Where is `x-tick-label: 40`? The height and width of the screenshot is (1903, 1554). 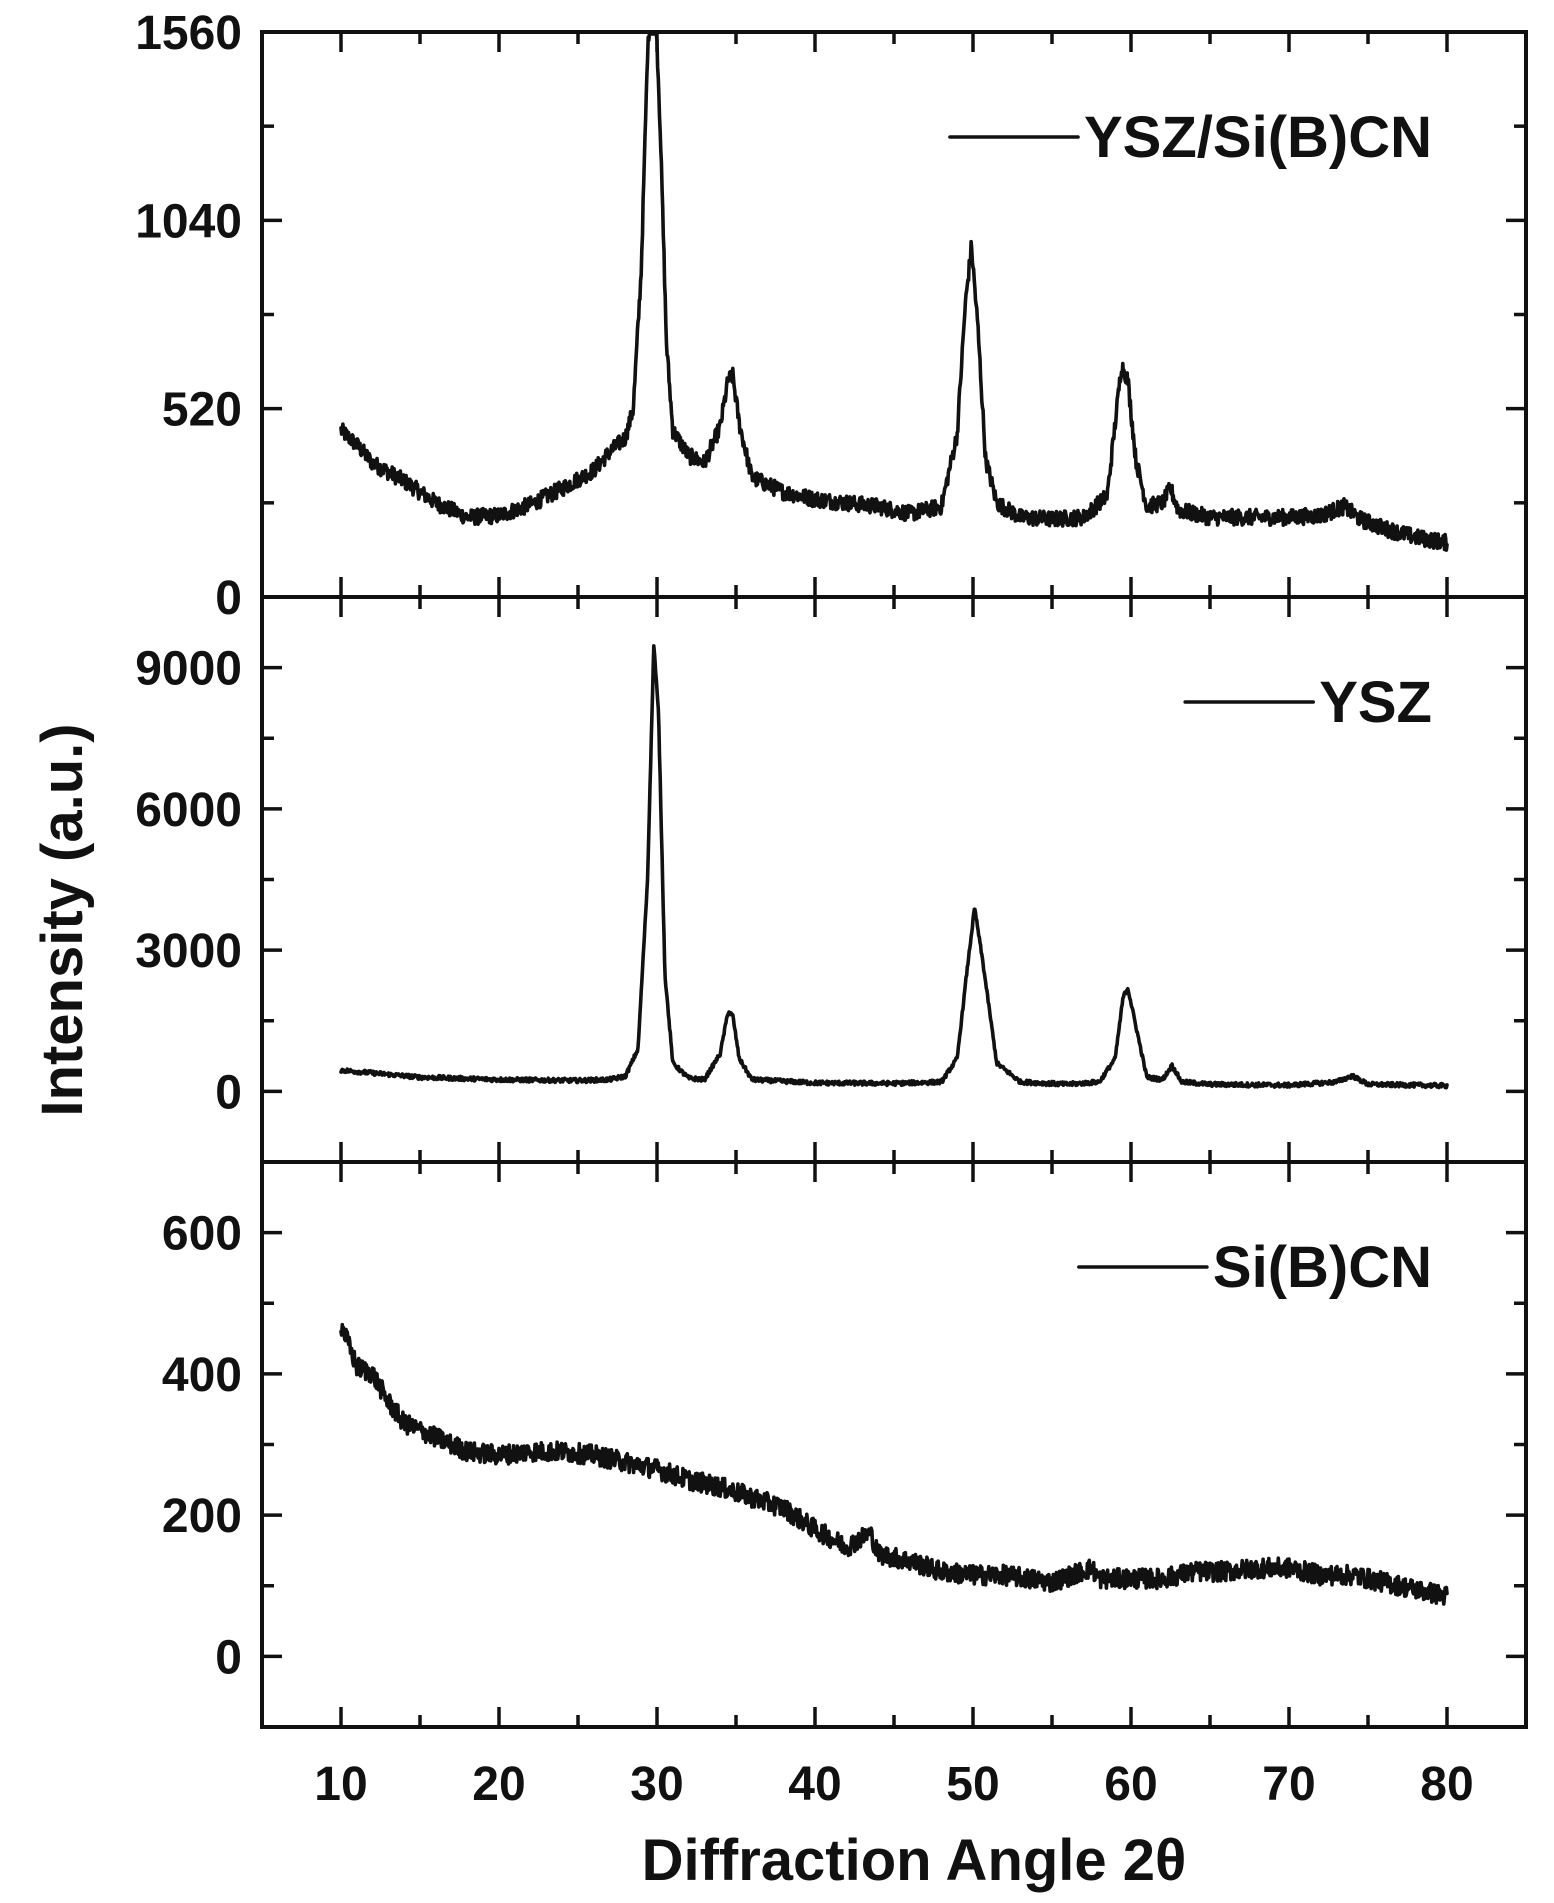 x-tick-label: 40 is located at coordinates (814, 1784).